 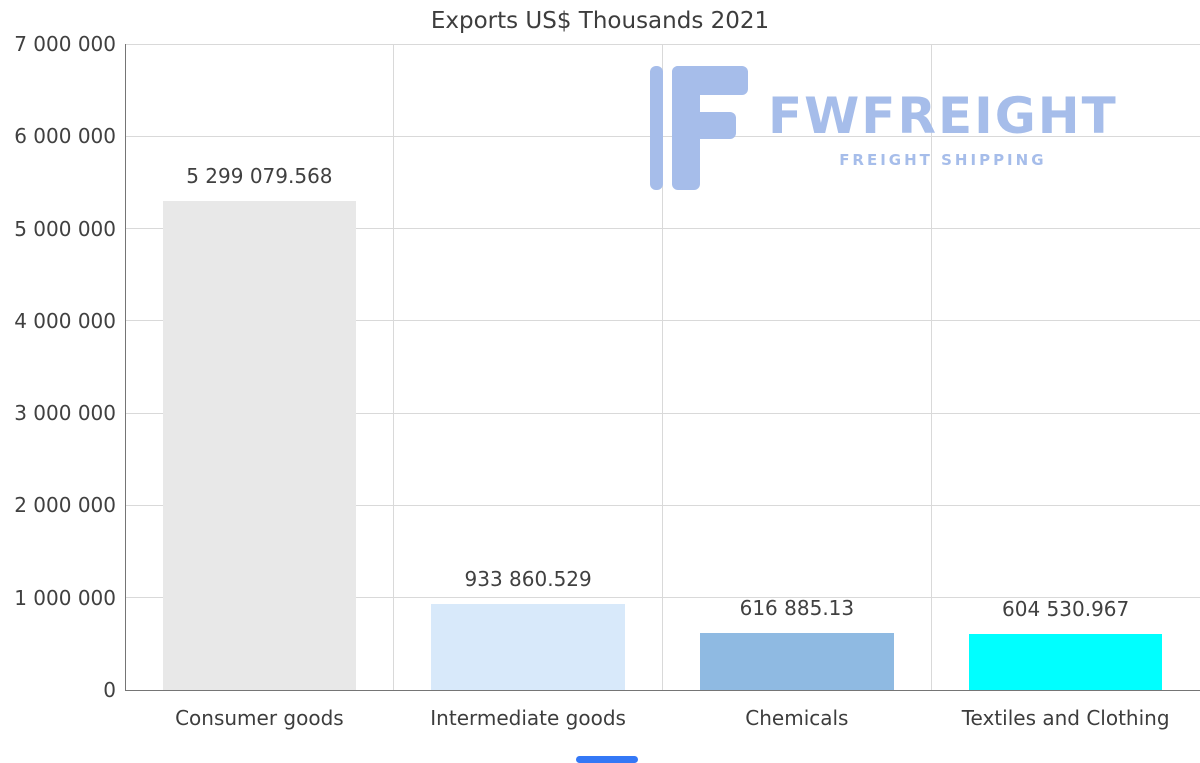 I want to click on watermark: FWFREIGHT FREIGHT SHIPPING, so click(x=884, y=128).